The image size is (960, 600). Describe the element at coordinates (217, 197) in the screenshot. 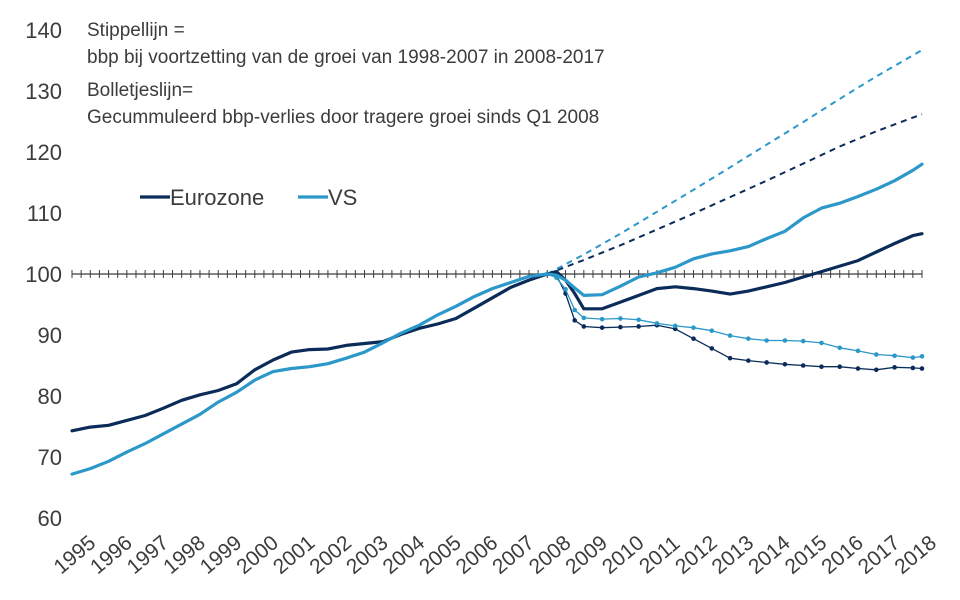

I see `legend-label: Eurozone` at that location.